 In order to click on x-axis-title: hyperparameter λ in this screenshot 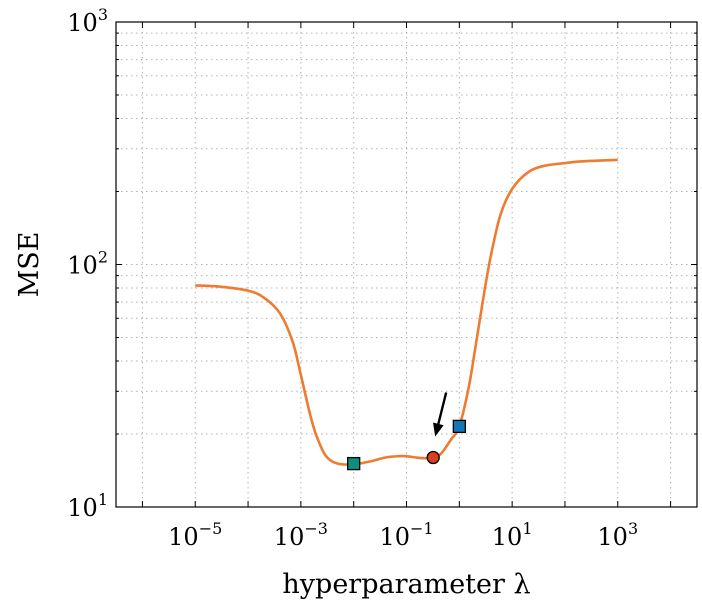, I will do `click(406, 584)`.